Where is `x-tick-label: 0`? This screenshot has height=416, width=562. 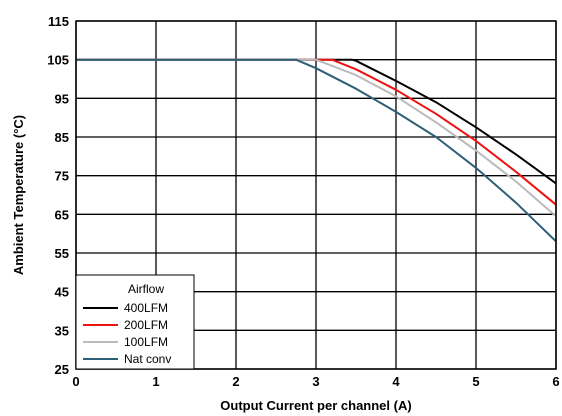 x-tick-label: 0 is located at coordinates (75, 381).